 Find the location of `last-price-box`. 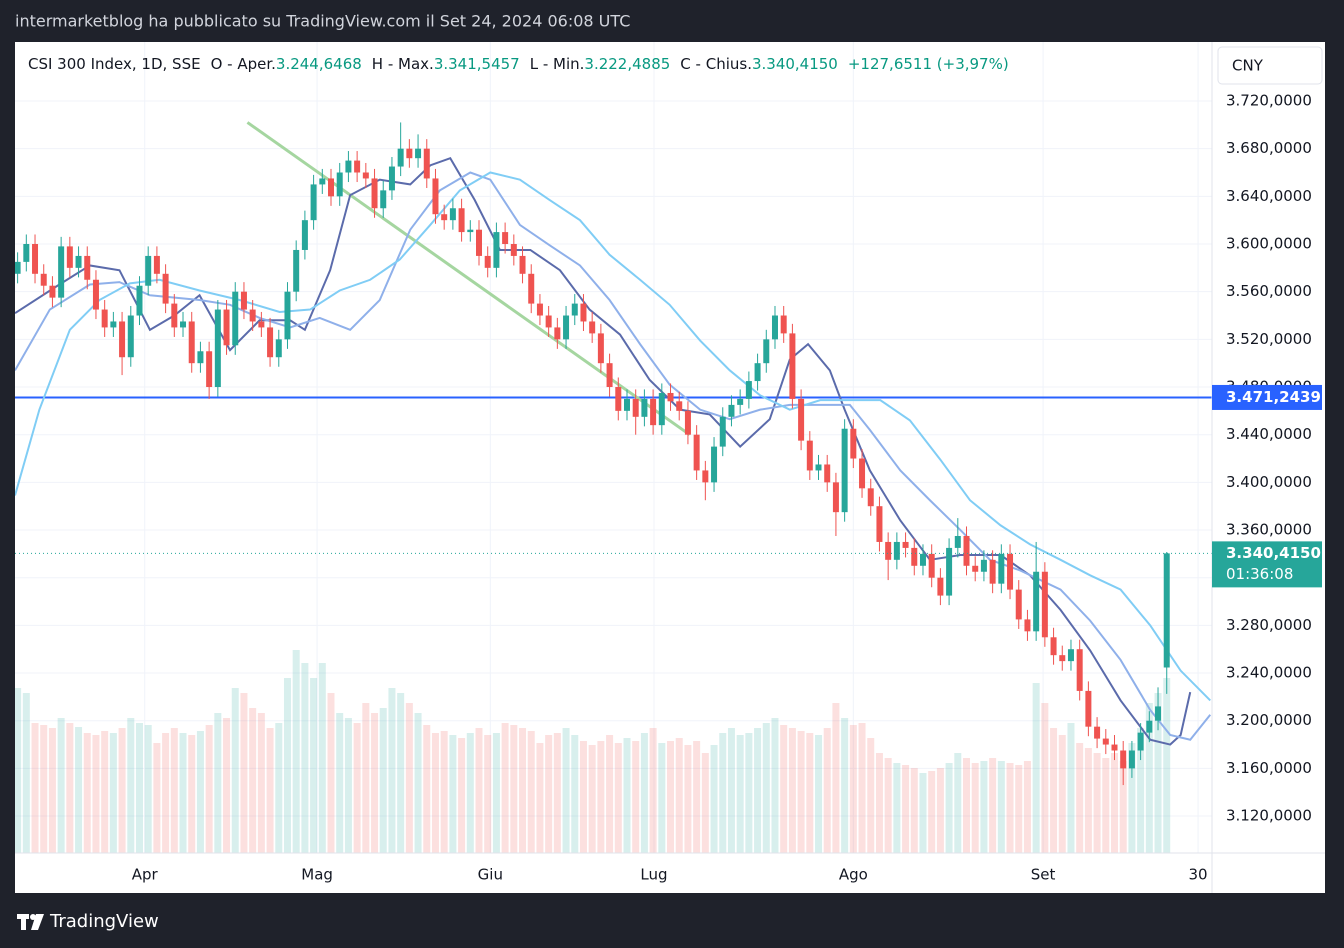

last-price-box is located at coordinates (1267, 564).